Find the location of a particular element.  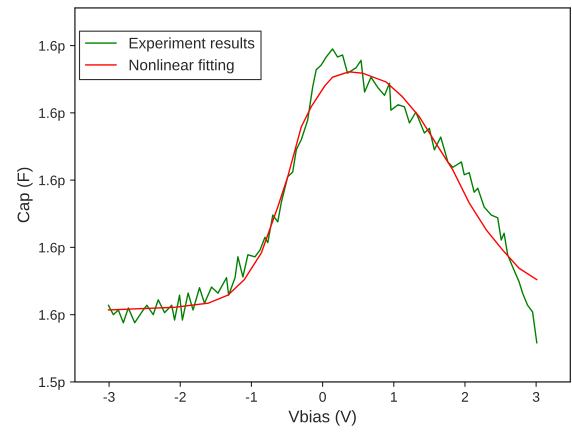

x-tick-label: -1 is located at coordinates (251, 397).